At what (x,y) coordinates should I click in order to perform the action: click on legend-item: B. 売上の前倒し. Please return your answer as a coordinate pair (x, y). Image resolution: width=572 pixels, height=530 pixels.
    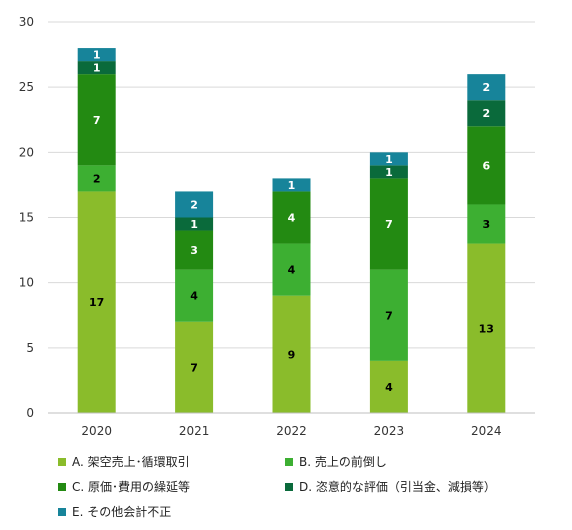
    Looking at the image, I should click on (336, 461).